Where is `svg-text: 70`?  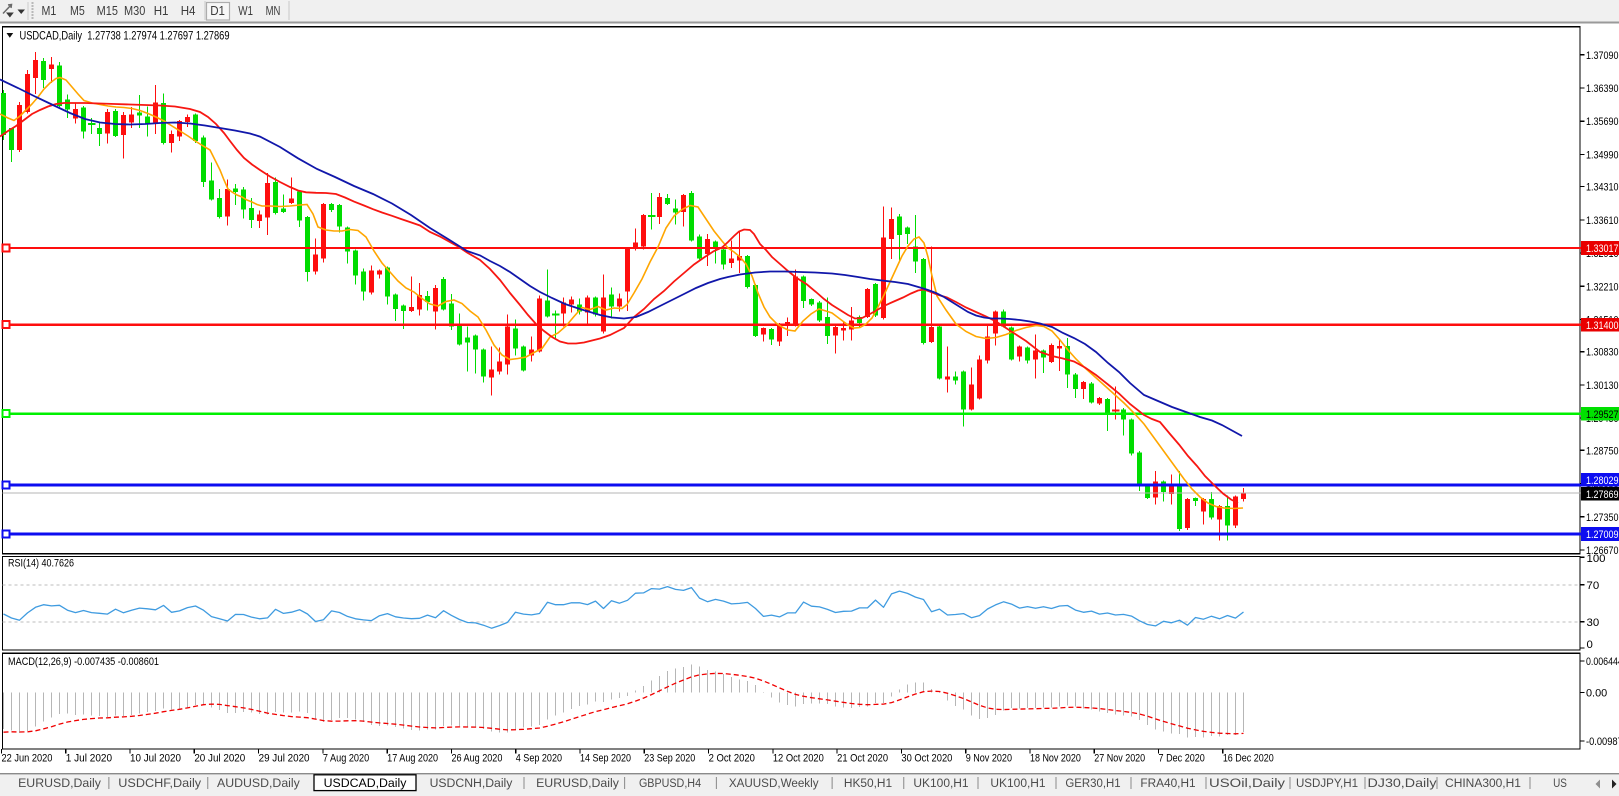 svg-text: 70 is located at coordinates (1593, 586).